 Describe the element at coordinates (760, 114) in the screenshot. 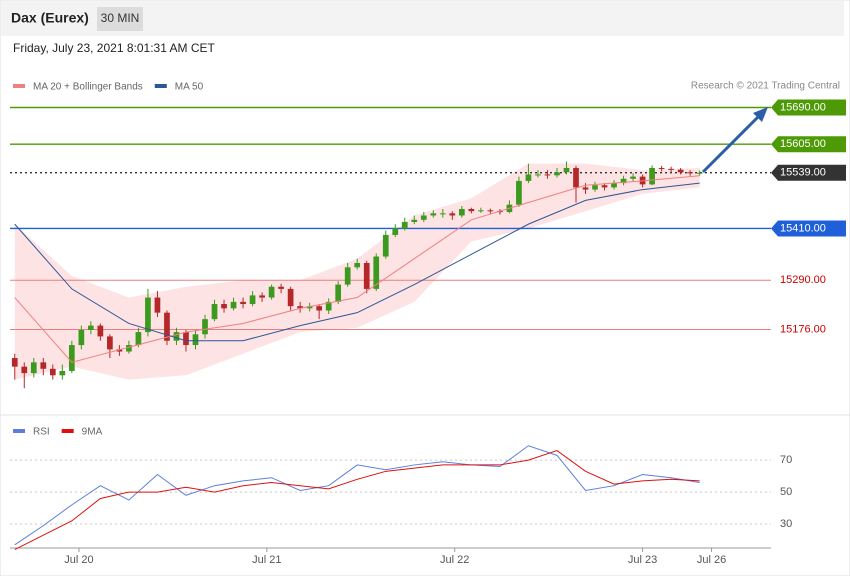

I see `forecast-arrowhead` at that location.